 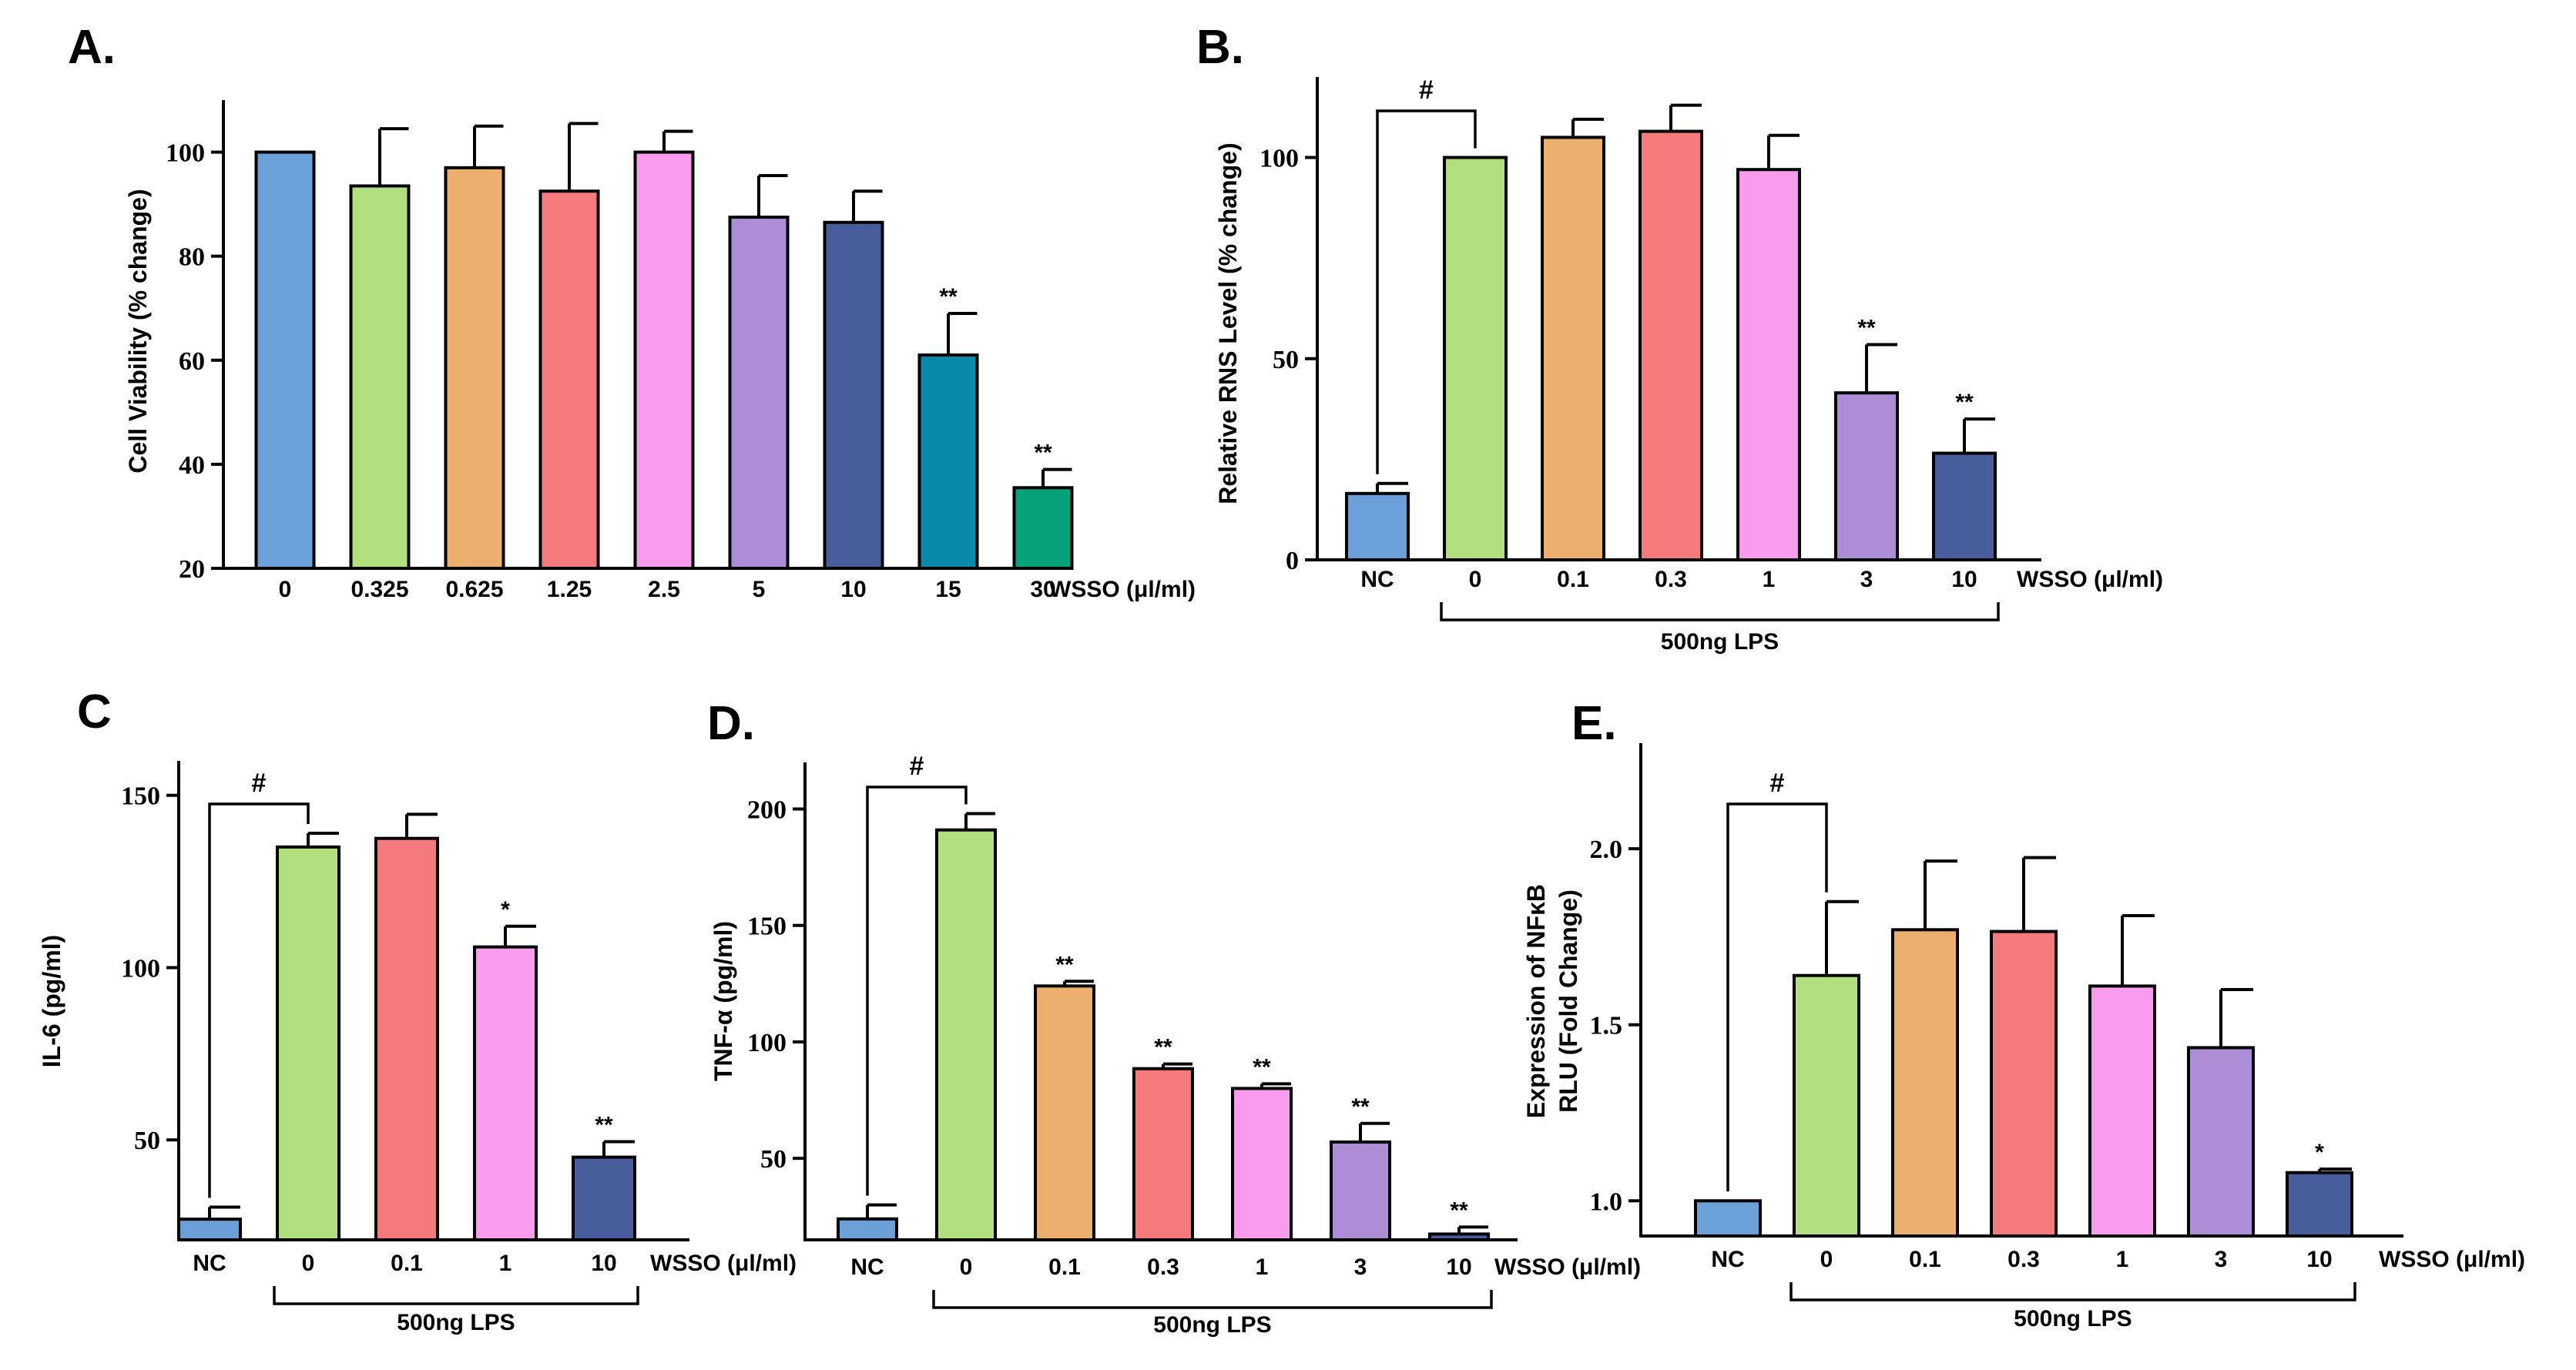 I want to click on panel-2-significance-5: **, so click(x=1866, y=327).